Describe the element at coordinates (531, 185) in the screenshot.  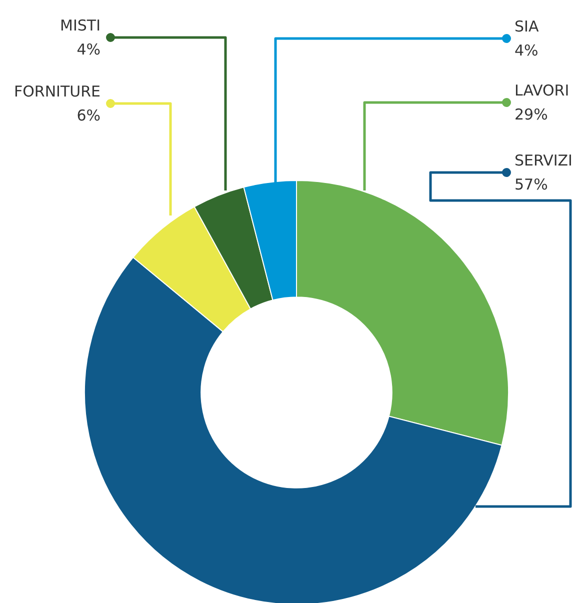
I see `data-label: 57%` at that location.